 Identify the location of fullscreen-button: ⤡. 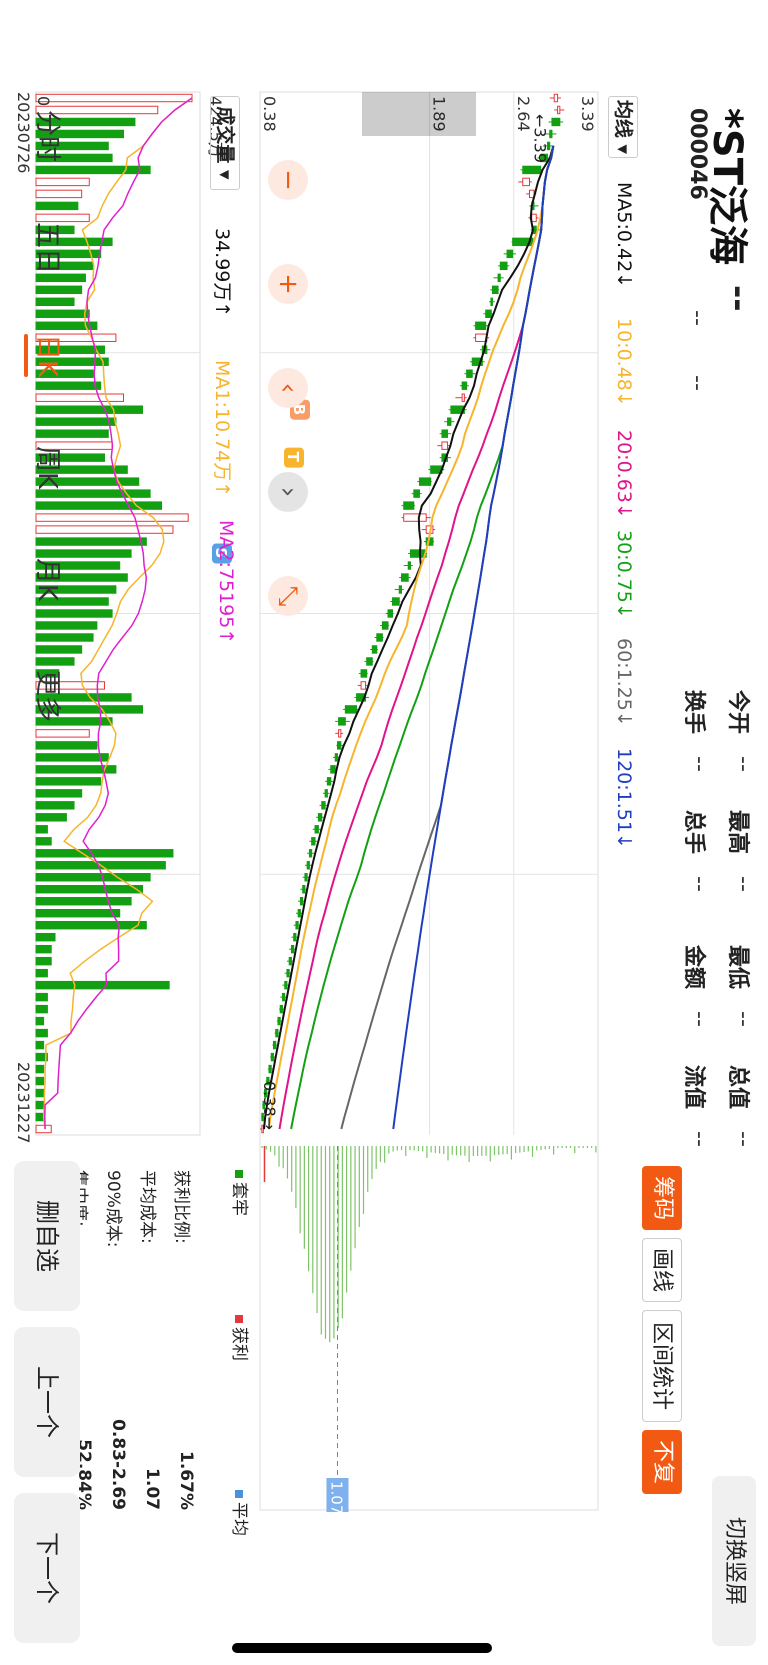
(288, 596).